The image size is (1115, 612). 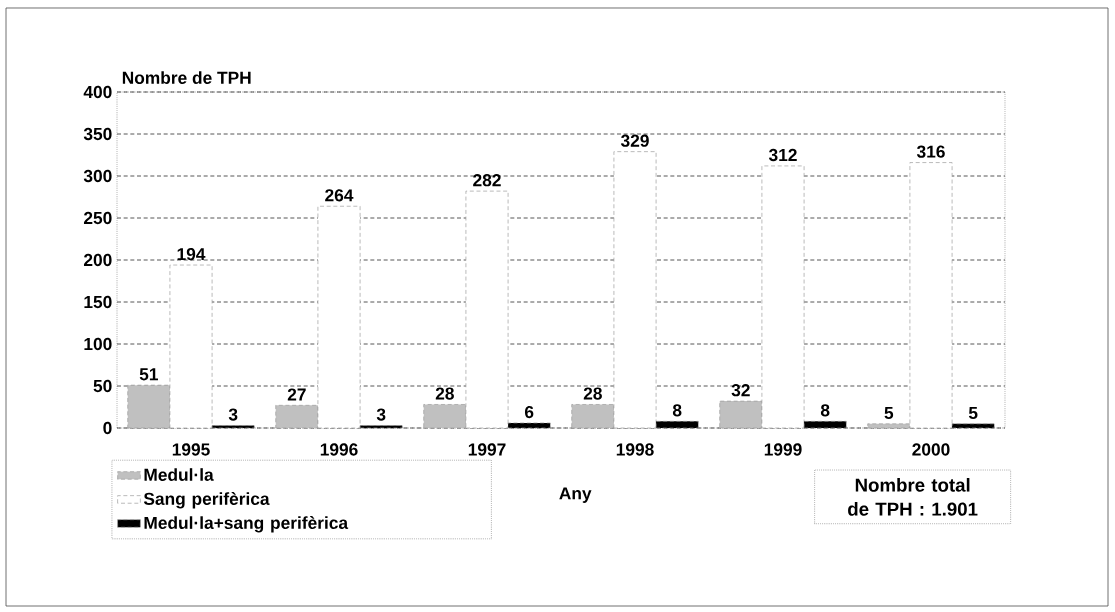 I want to click on x-tick-label: 1999, so click(x=783, y=449).